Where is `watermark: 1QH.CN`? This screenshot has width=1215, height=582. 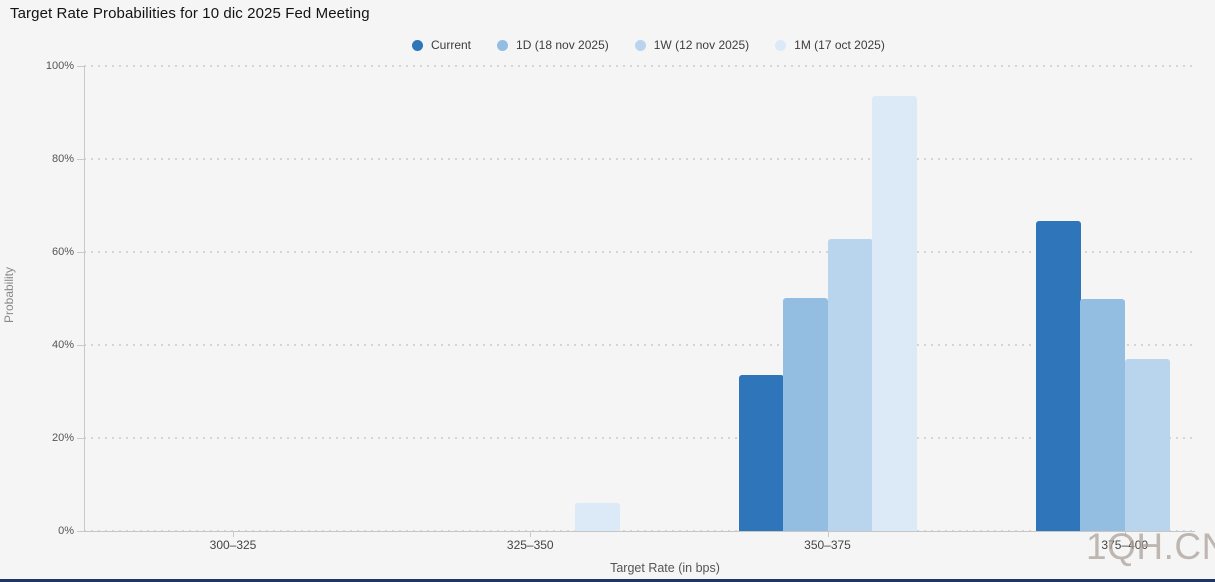
watermark: 1QH.CN is located at coordinates (1150, 546).